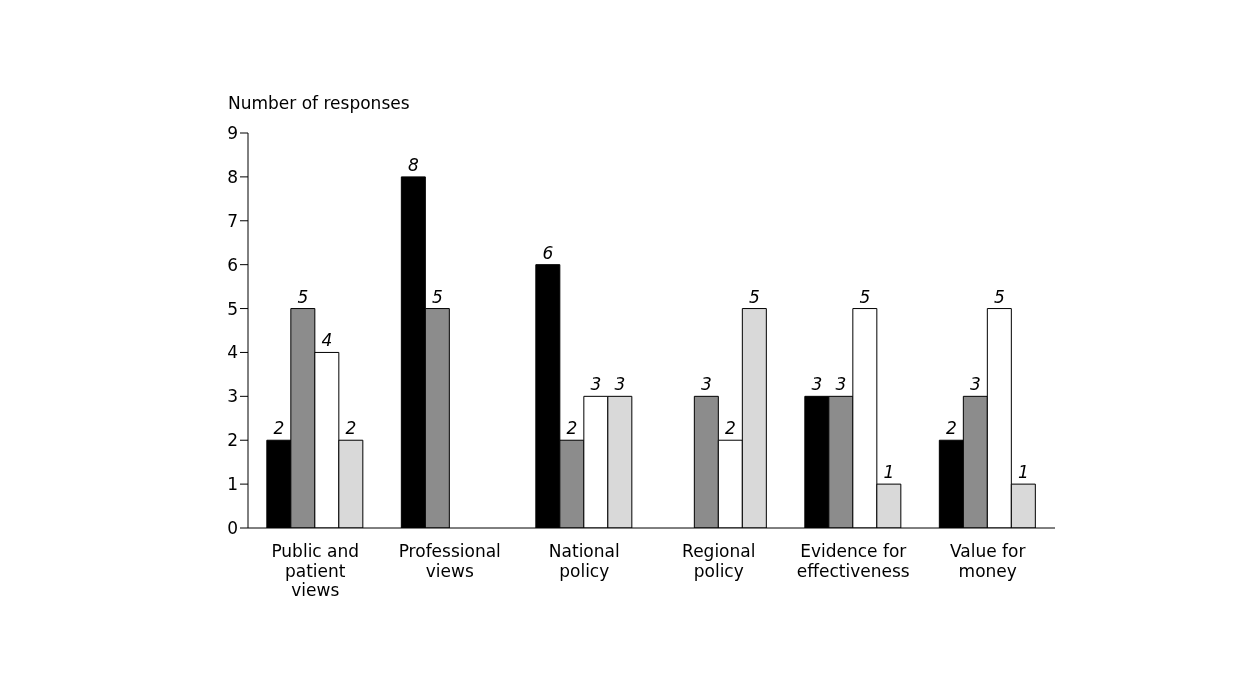 The width and height of the screenshot is (1253, 673). What do you see at coordinates (319, 103) in the screenshot?
I see `y-axis-title: Number of responses` at bounding box center [319, 103].